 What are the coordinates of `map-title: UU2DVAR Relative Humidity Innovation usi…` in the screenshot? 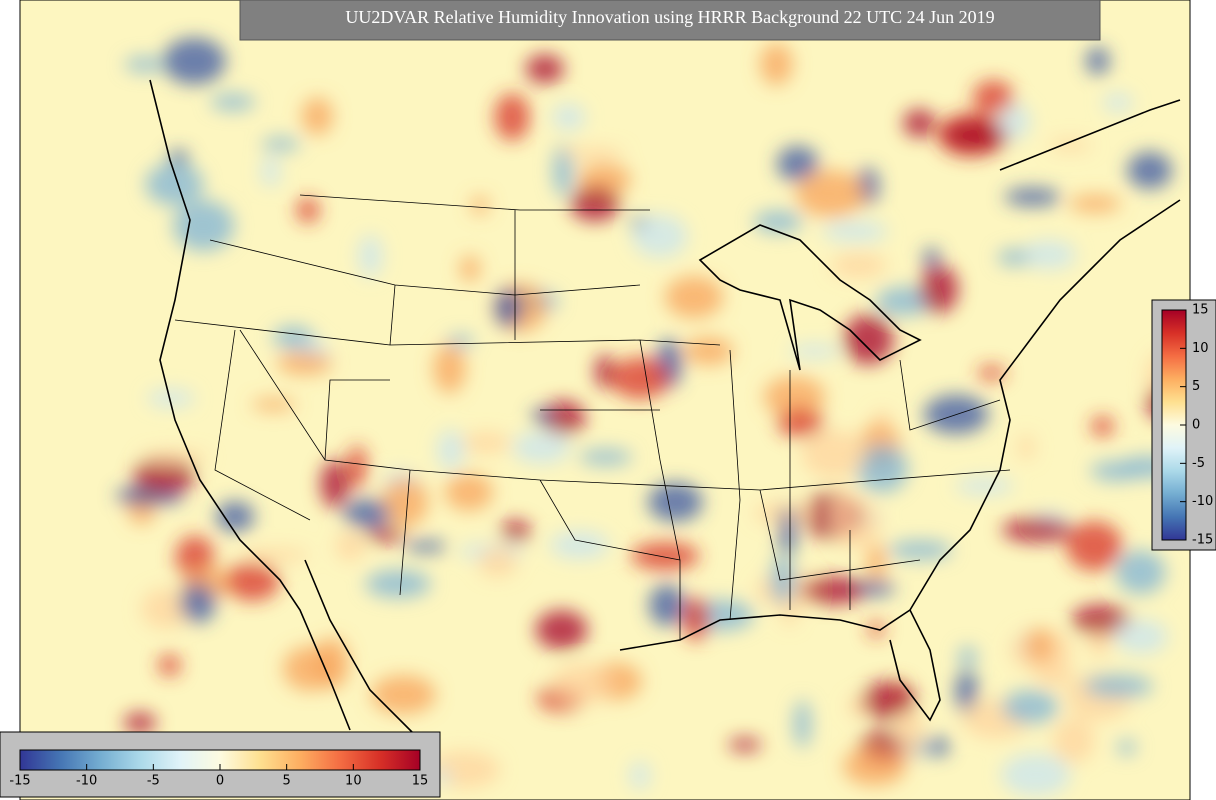 It's located at (669, 17).